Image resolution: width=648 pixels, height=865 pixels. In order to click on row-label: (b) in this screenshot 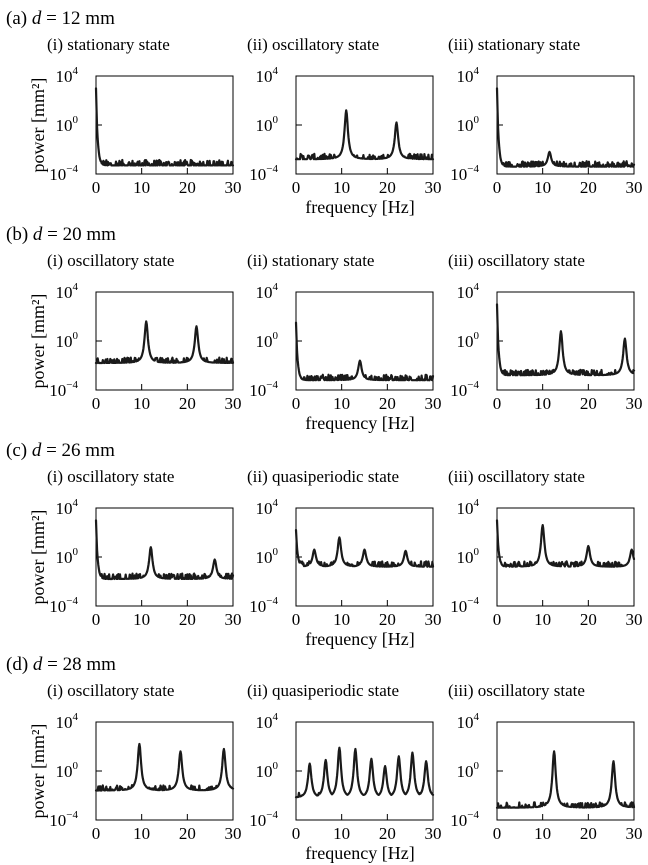, I will do `click(19, 234)`.